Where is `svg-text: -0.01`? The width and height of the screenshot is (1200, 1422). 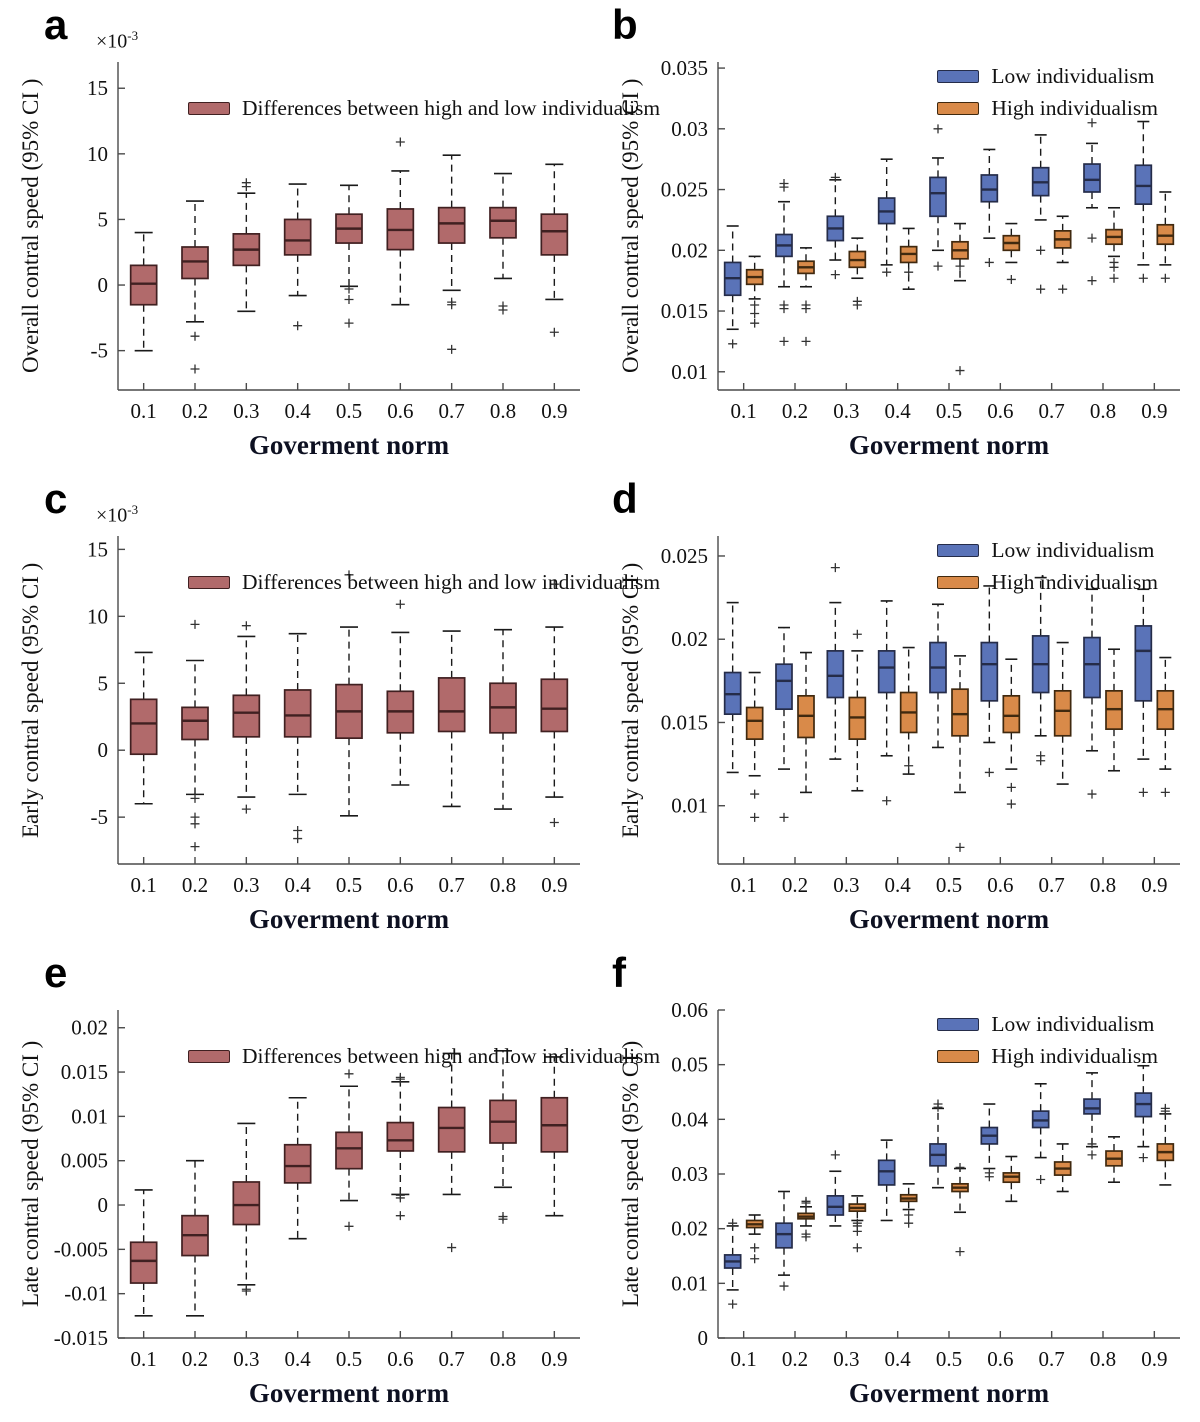
svg-text: -0.01 is located at coordinates (86, 1294).